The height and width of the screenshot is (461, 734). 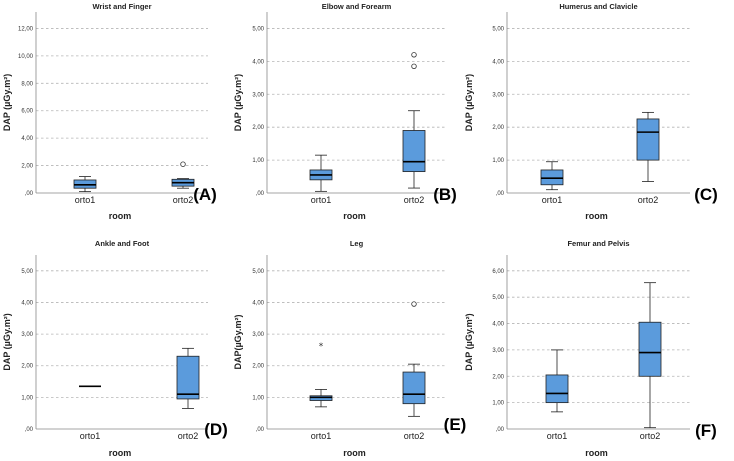 I want to click on y-axis-label: DAP(µGy.m²), so click(x=238, y=341).